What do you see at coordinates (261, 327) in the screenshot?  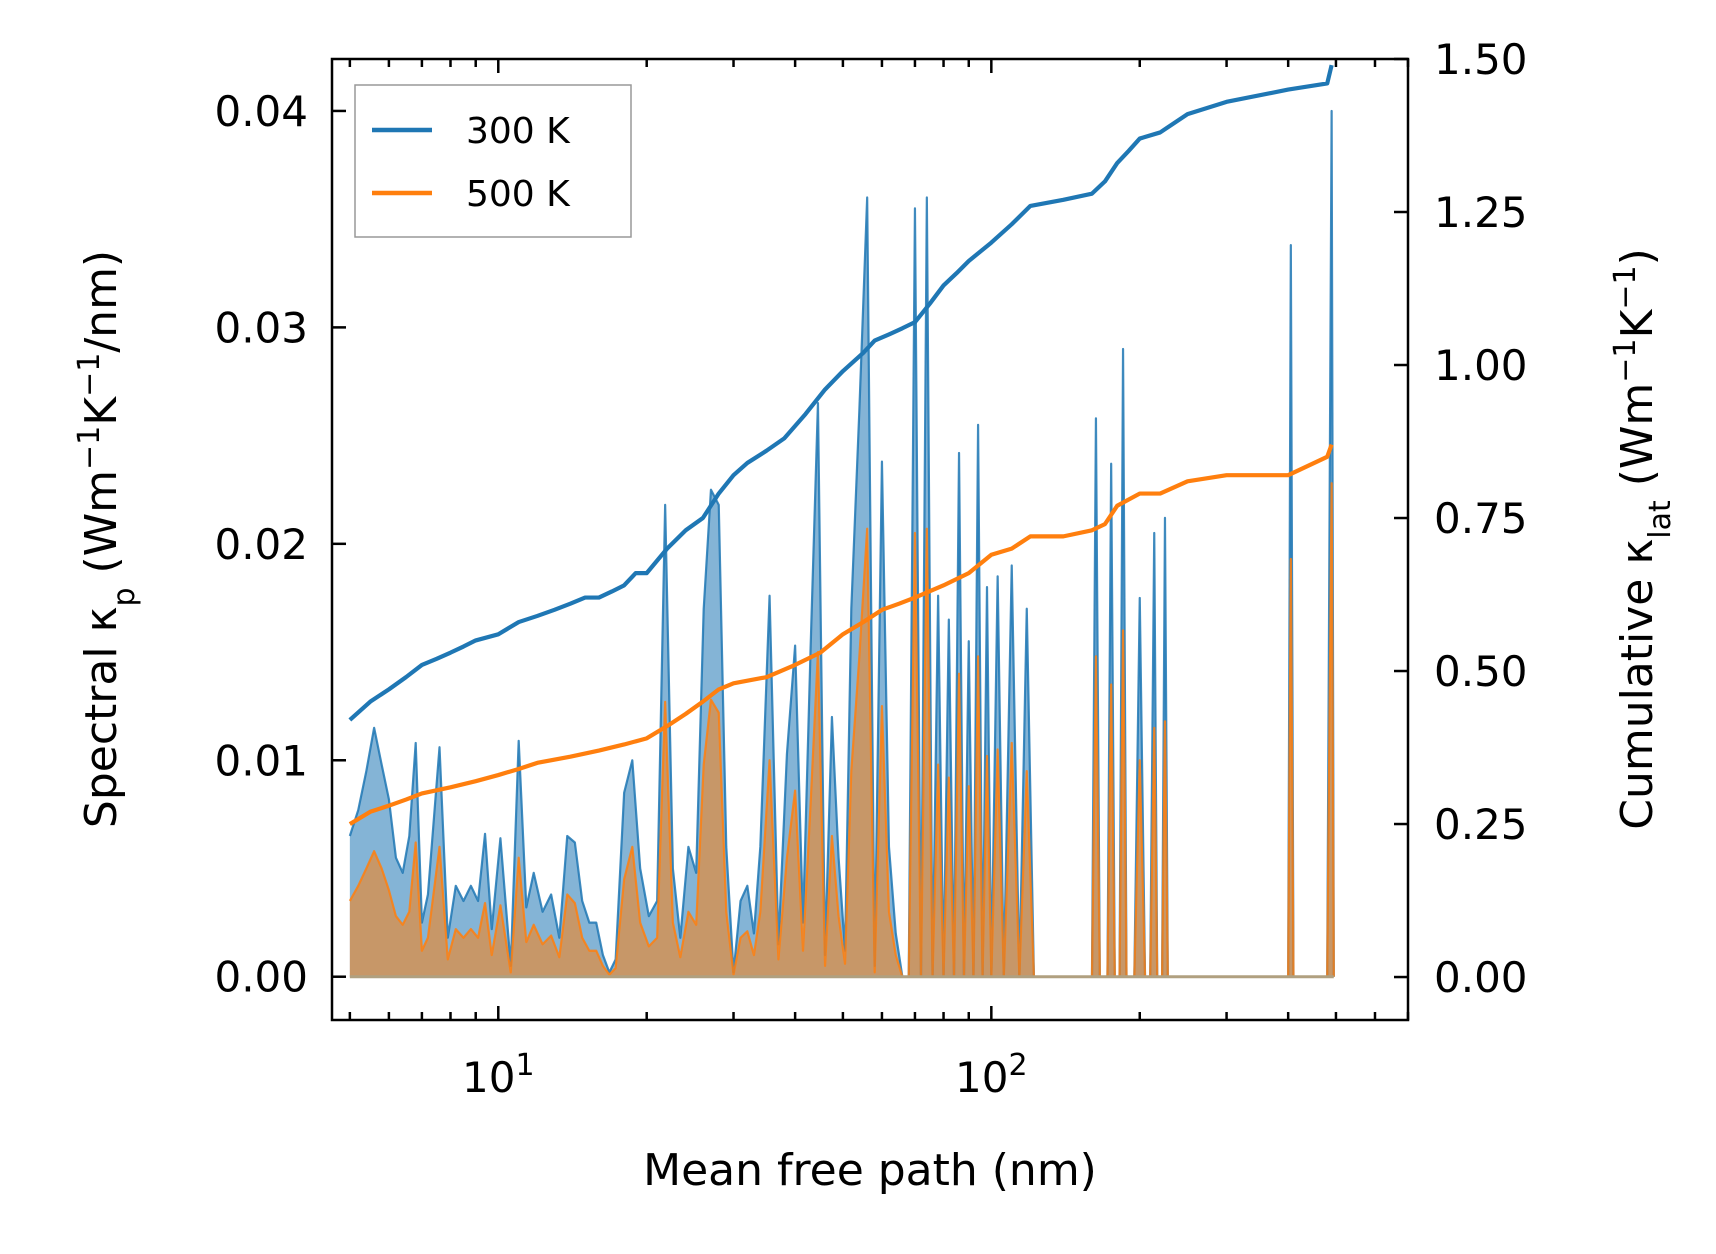 I see `left-y-tick-label: 0.03` at bounding box center [261, 327].